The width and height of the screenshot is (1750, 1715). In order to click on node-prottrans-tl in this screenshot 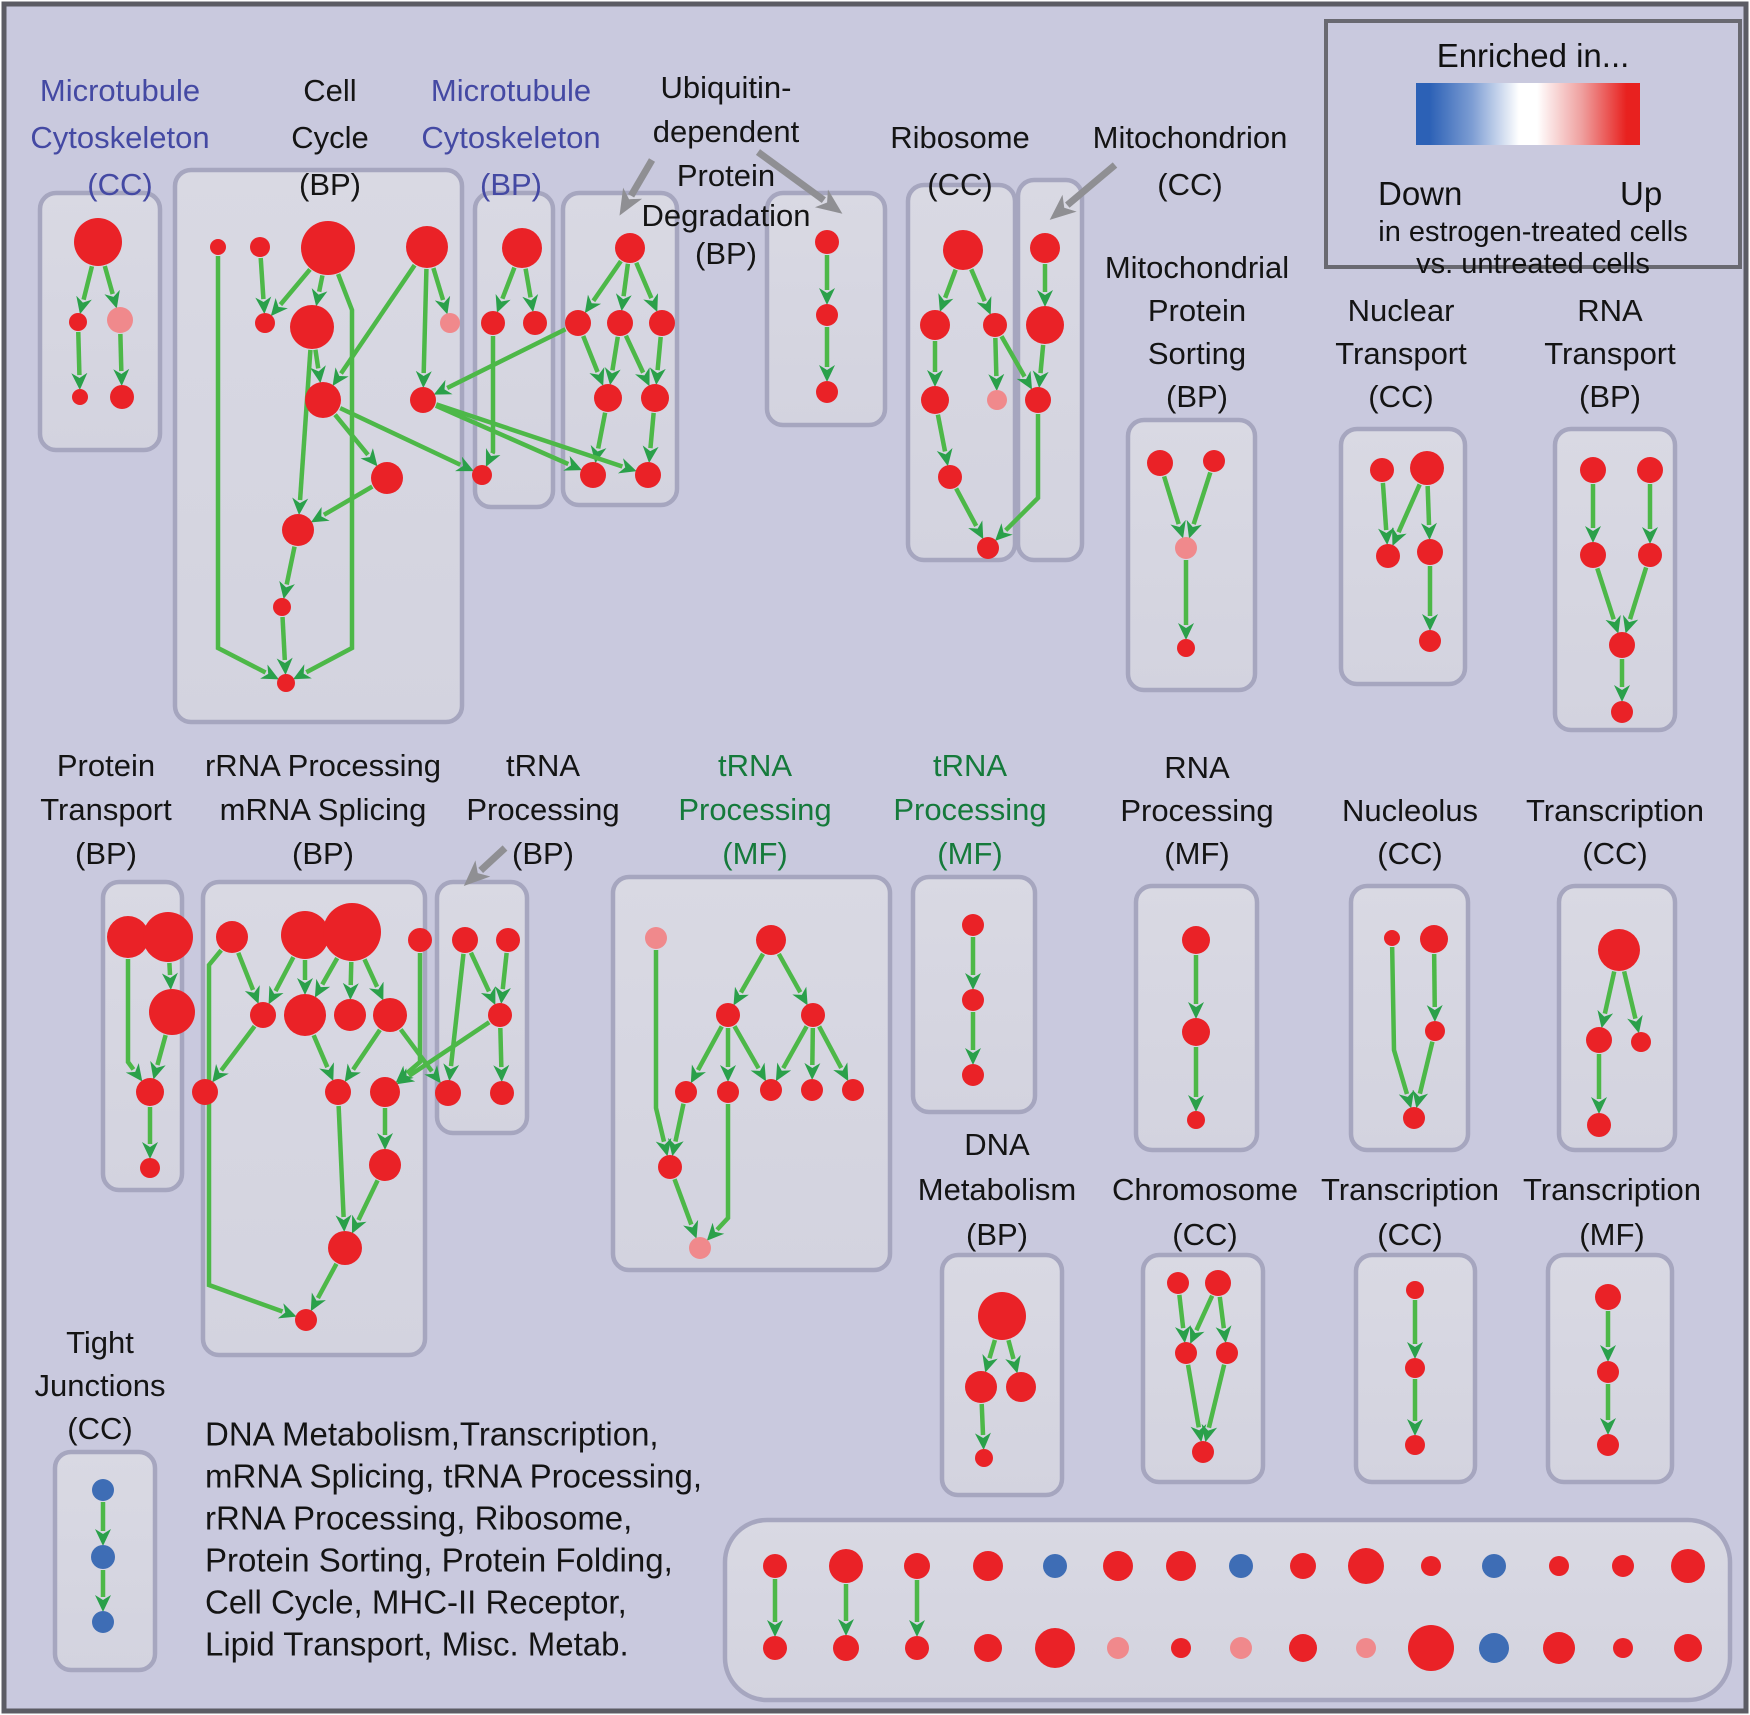, I will do `click(128, 937)`.